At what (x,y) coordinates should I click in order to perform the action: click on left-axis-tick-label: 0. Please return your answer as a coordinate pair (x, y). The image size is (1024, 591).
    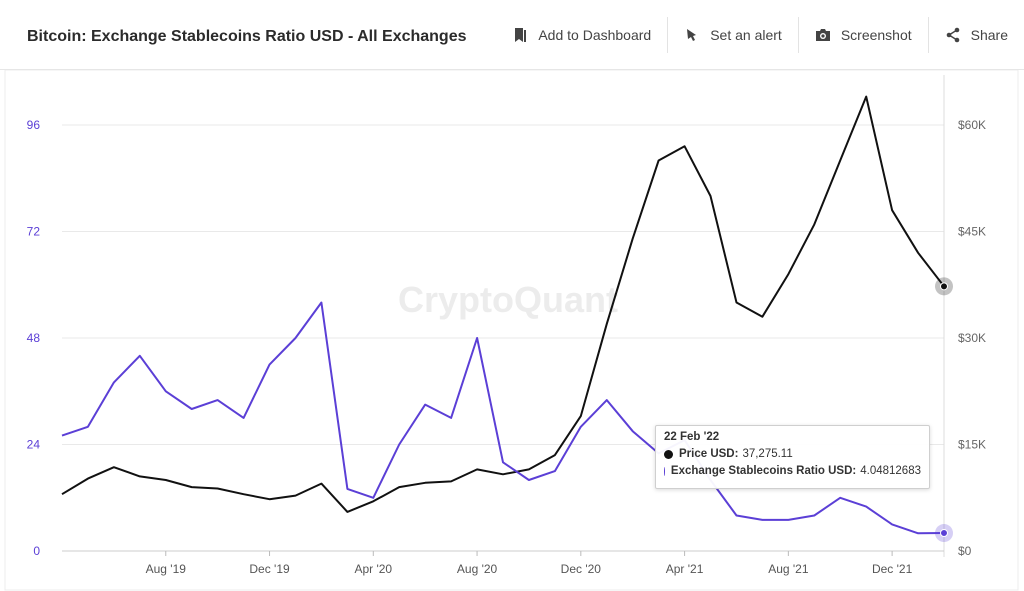
    Looking at the image, I should click on (36, 551).